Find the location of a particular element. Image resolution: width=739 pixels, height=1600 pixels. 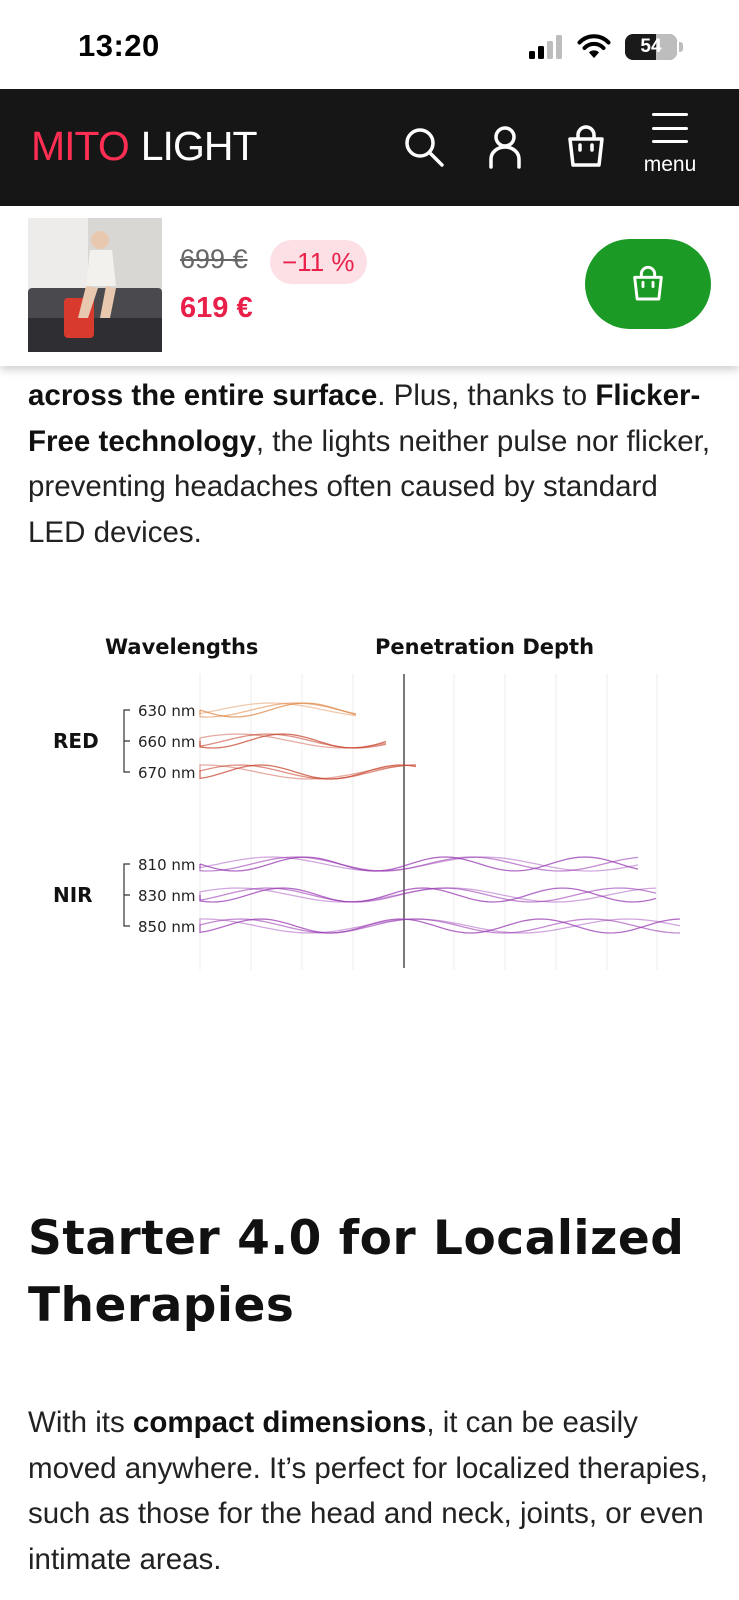

section-text-1: With its is located at coordinates (80, 1422).